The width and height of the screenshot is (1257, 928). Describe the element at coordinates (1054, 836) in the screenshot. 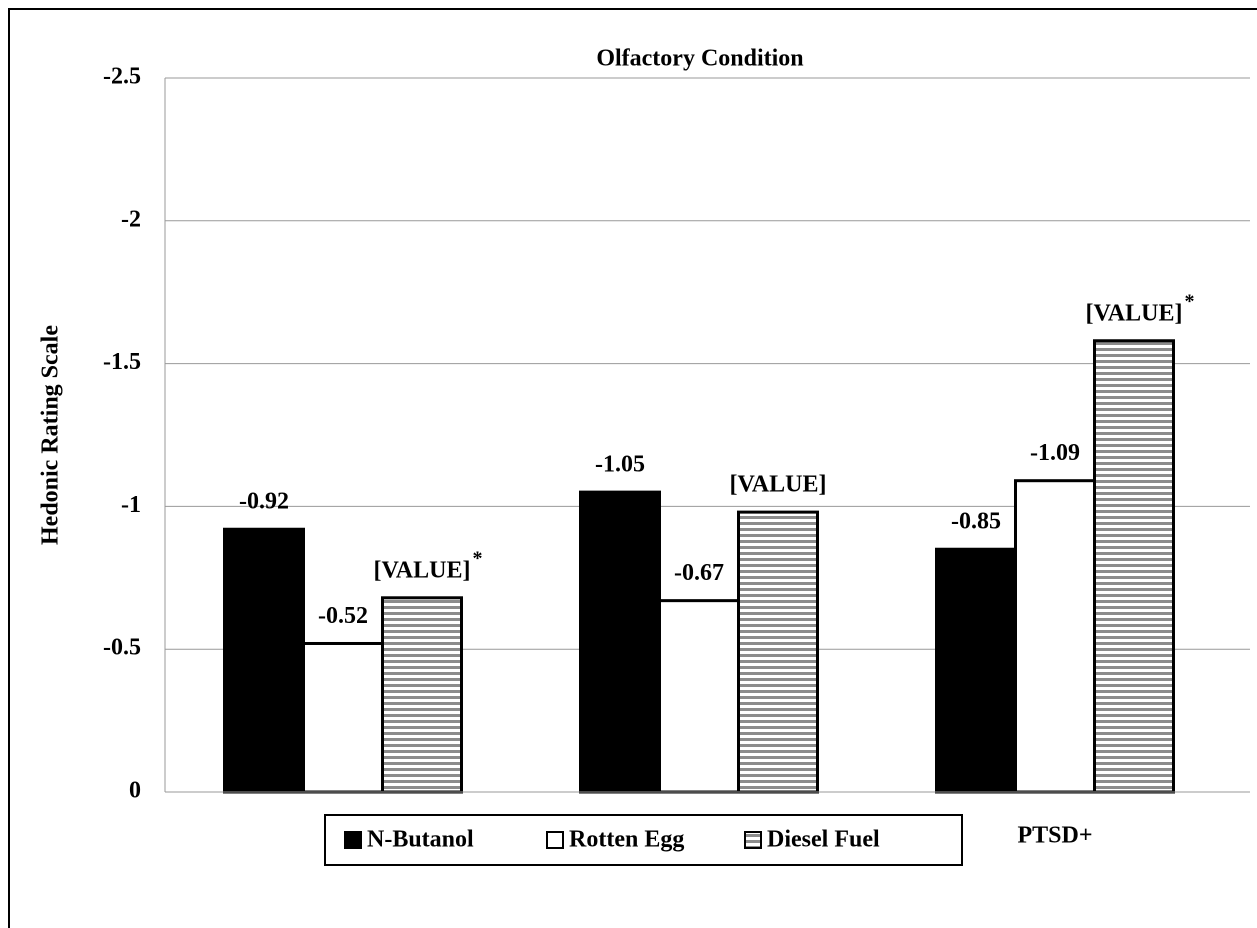

I see `x-tick-label: PTSD+` at that location.